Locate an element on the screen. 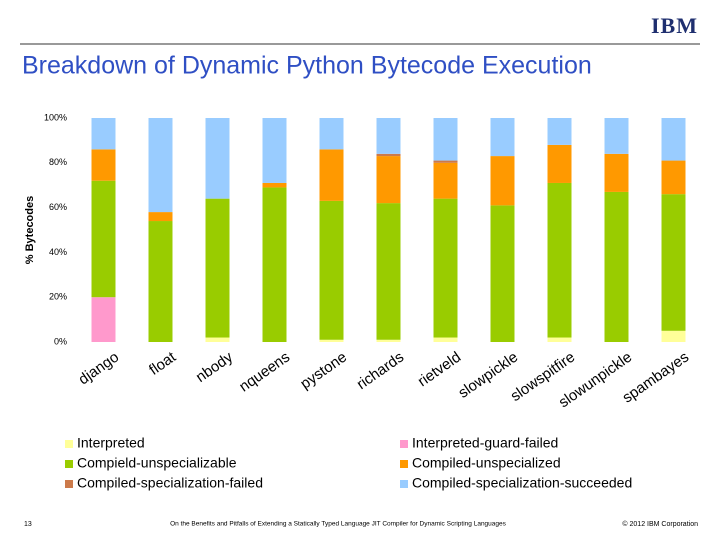 This screenshot has height=545, width=720. legend-label: Compiled-specialization-failed is located at coordinates (170, 483).